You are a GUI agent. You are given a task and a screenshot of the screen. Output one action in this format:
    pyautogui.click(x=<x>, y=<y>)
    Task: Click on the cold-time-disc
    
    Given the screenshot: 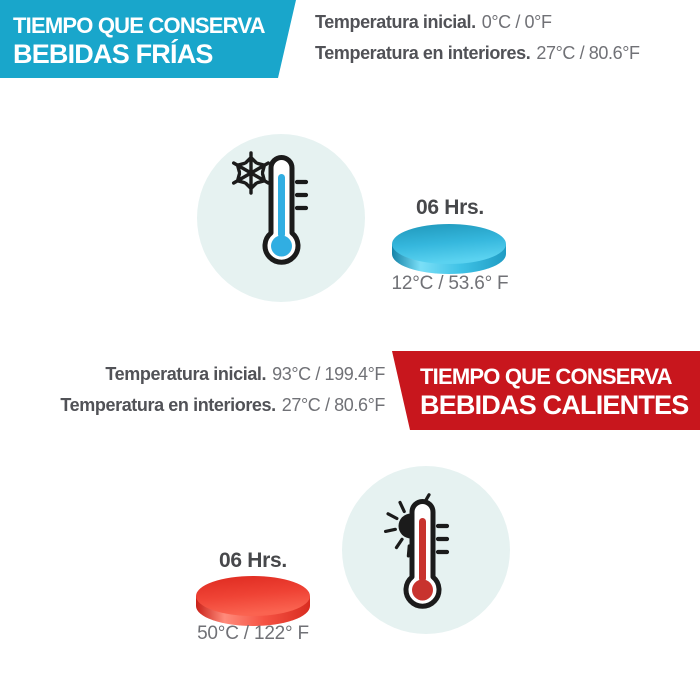 What is the action you would take?
    pyautogui.click(x=449, y=249)
    